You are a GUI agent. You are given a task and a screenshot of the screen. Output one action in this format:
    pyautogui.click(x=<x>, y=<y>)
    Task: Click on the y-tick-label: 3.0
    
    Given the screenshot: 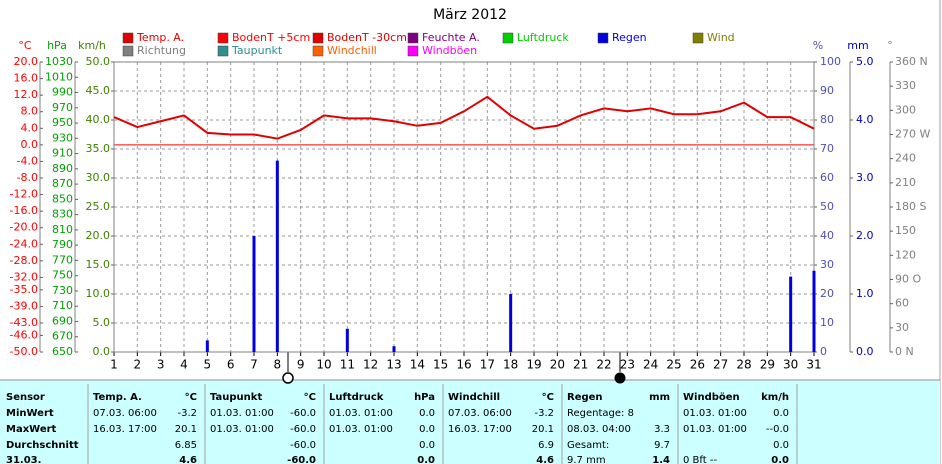 What is the action you would take?
    pyautogui.click(x=865, y=177)
    